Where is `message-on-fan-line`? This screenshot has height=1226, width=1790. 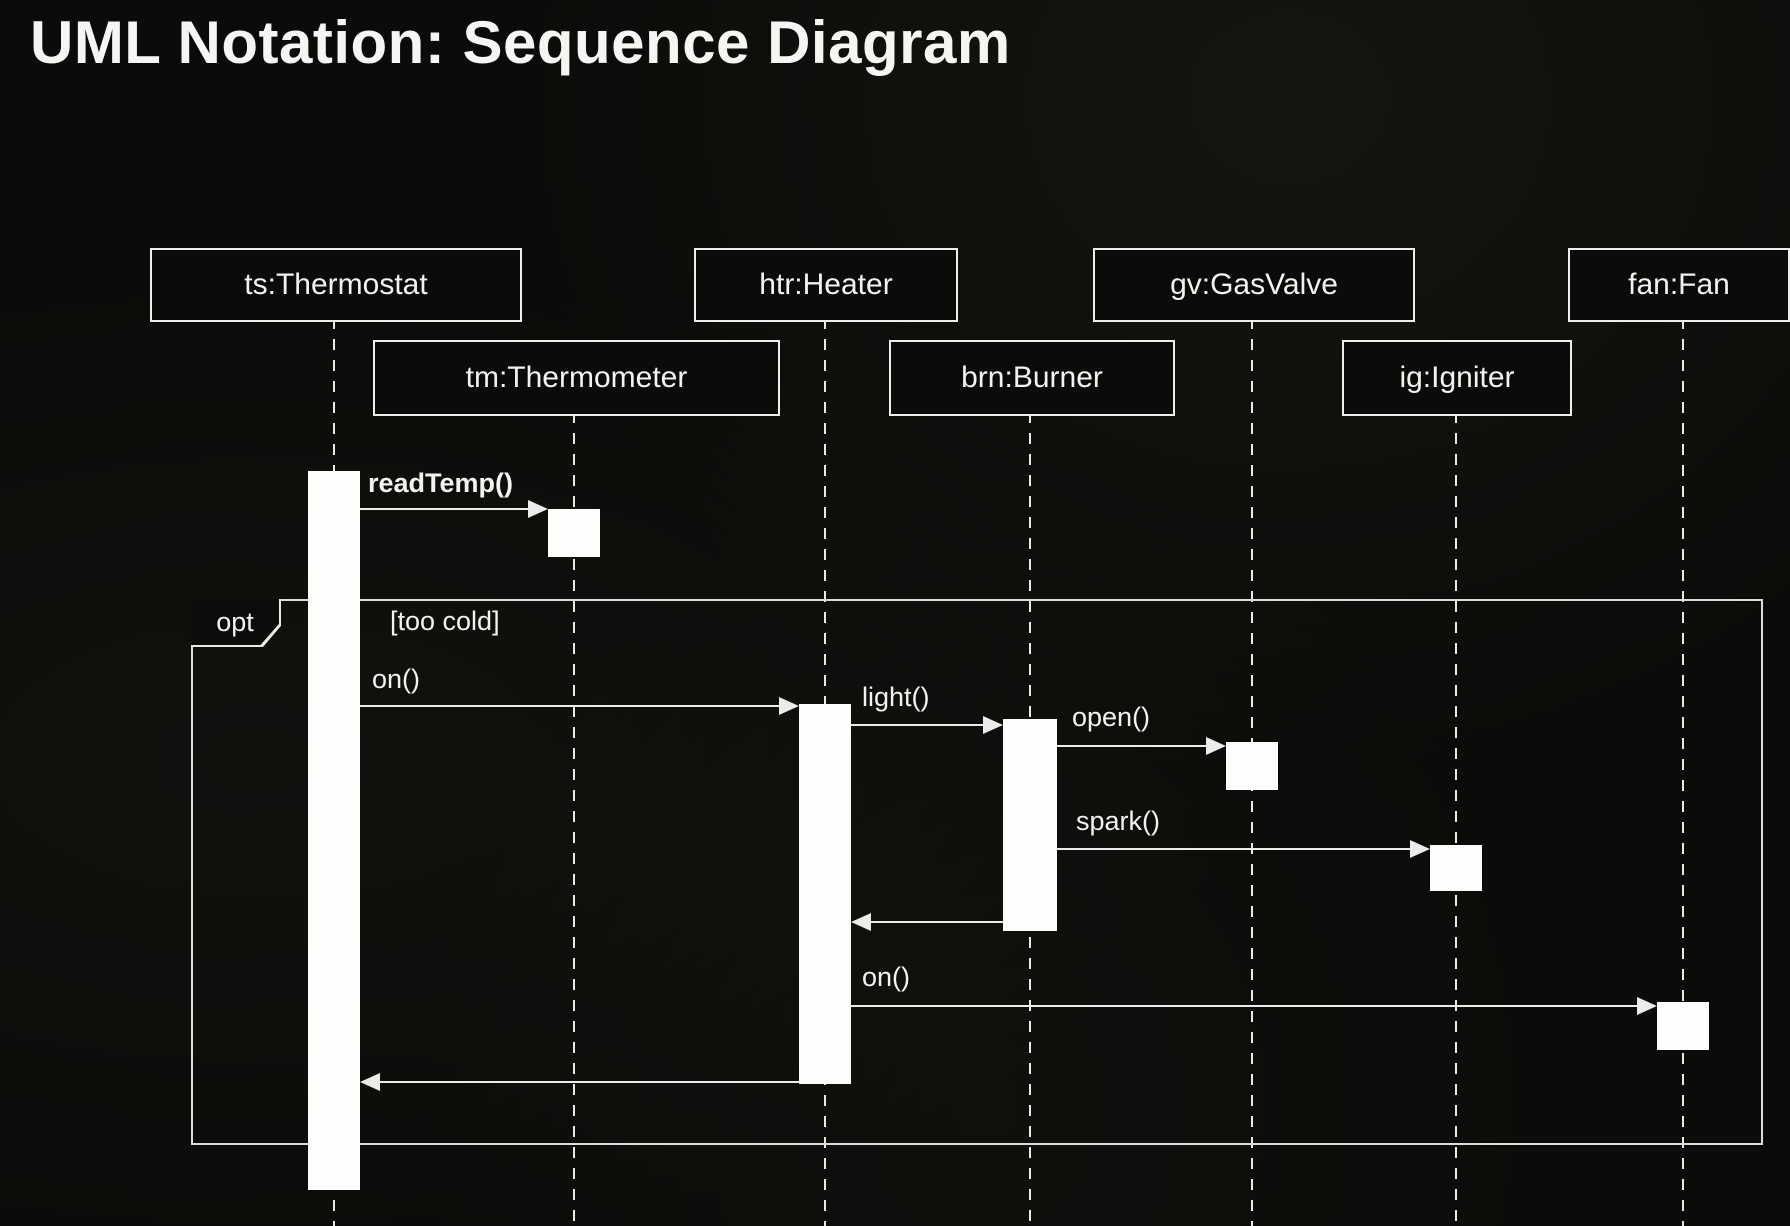 message-on-fan-line is located at coordinates (1244, 1006).